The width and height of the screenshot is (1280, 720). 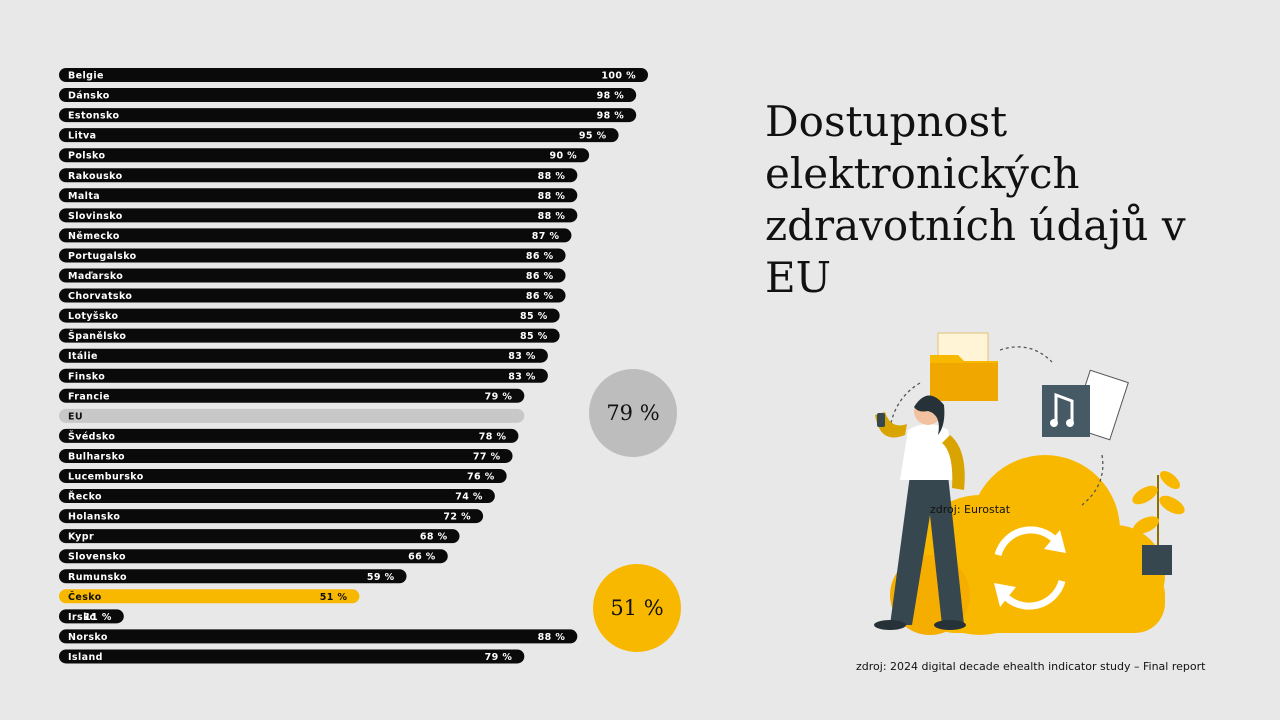 I want to click on category-label: Maďarsko, so click(x=95, y=276).